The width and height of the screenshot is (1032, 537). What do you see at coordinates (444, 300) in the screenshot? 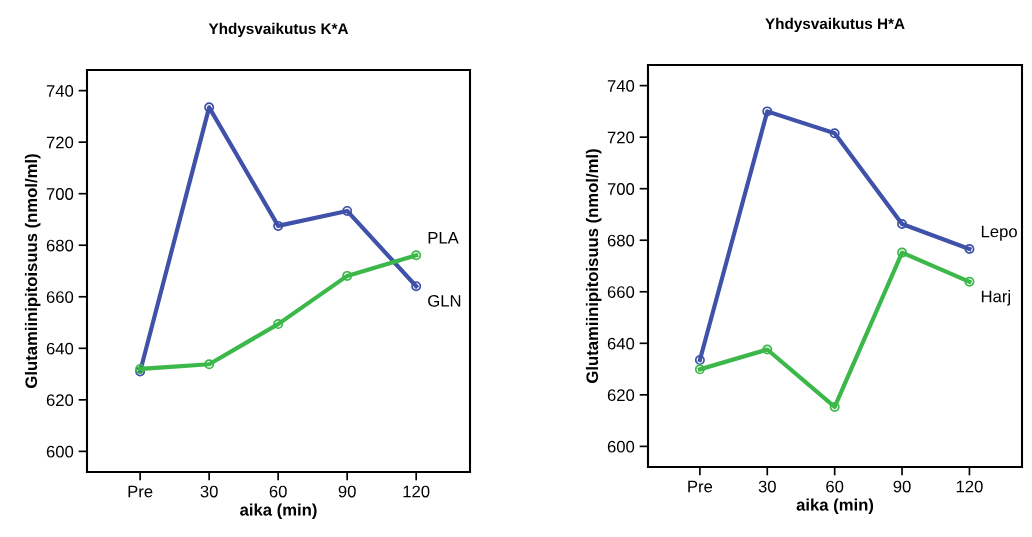
I see `series-label: GLN` at bounding box center [444, 300].